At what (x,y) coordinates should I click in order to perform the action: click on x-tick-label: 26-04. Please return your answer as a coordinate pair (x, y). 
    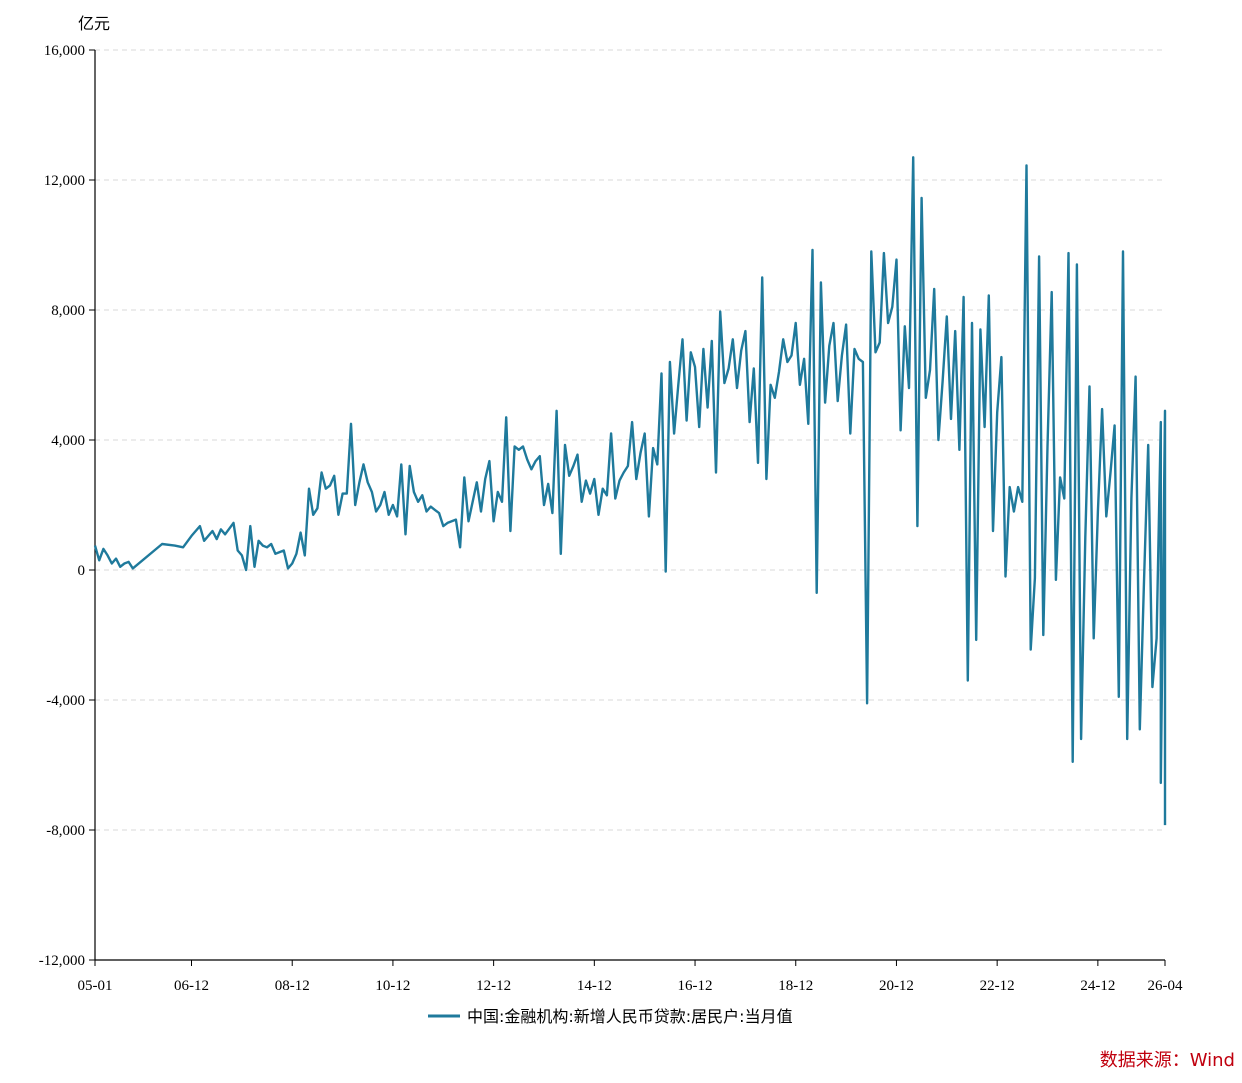
    Looking at the image, I should click on (1165, 986).